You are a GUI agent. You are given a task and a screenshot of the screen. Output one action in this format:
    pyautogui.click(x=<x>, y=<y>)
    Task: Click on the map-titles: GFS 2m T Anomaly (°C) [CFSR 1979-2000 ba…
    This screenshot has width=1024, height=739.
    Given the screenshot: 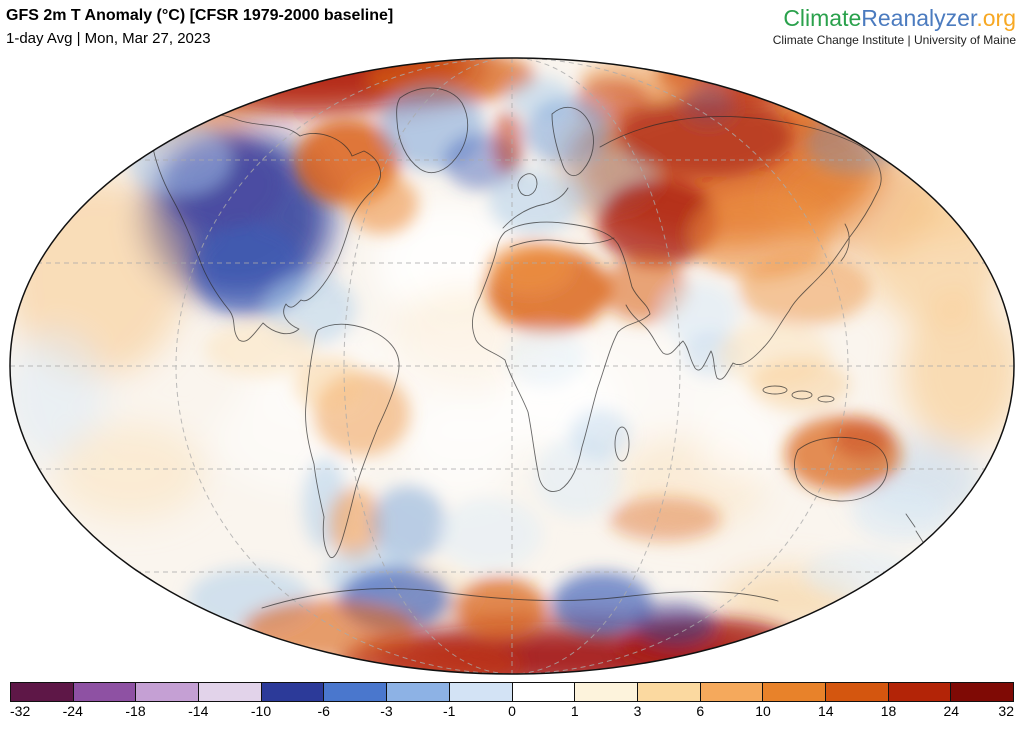 What is the action you would take?
    pyautogui.click(x=199, y=26)
    